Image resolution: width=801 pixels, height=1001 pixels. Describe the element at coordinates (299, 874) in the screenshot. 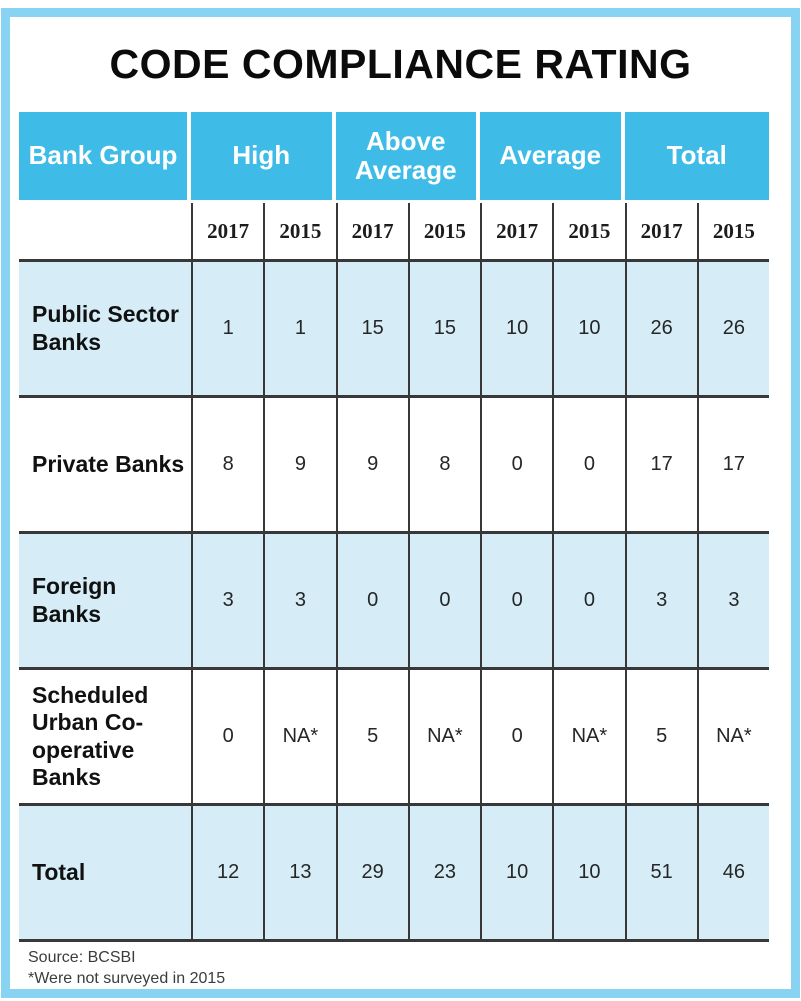

I see `value-cell: 13` at that location.